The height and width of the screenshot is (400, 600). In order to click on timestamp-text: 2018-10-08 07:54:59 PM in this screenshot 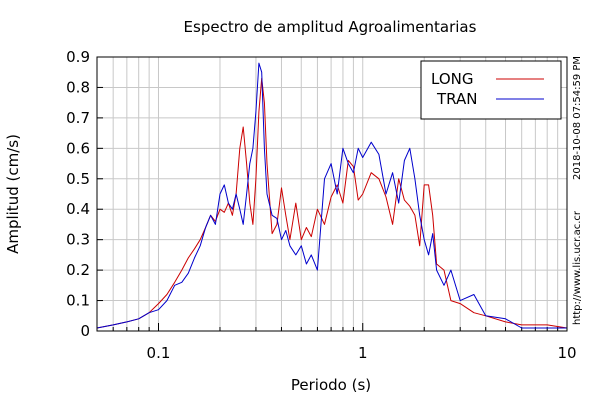, I will do `click(577, 118)`.